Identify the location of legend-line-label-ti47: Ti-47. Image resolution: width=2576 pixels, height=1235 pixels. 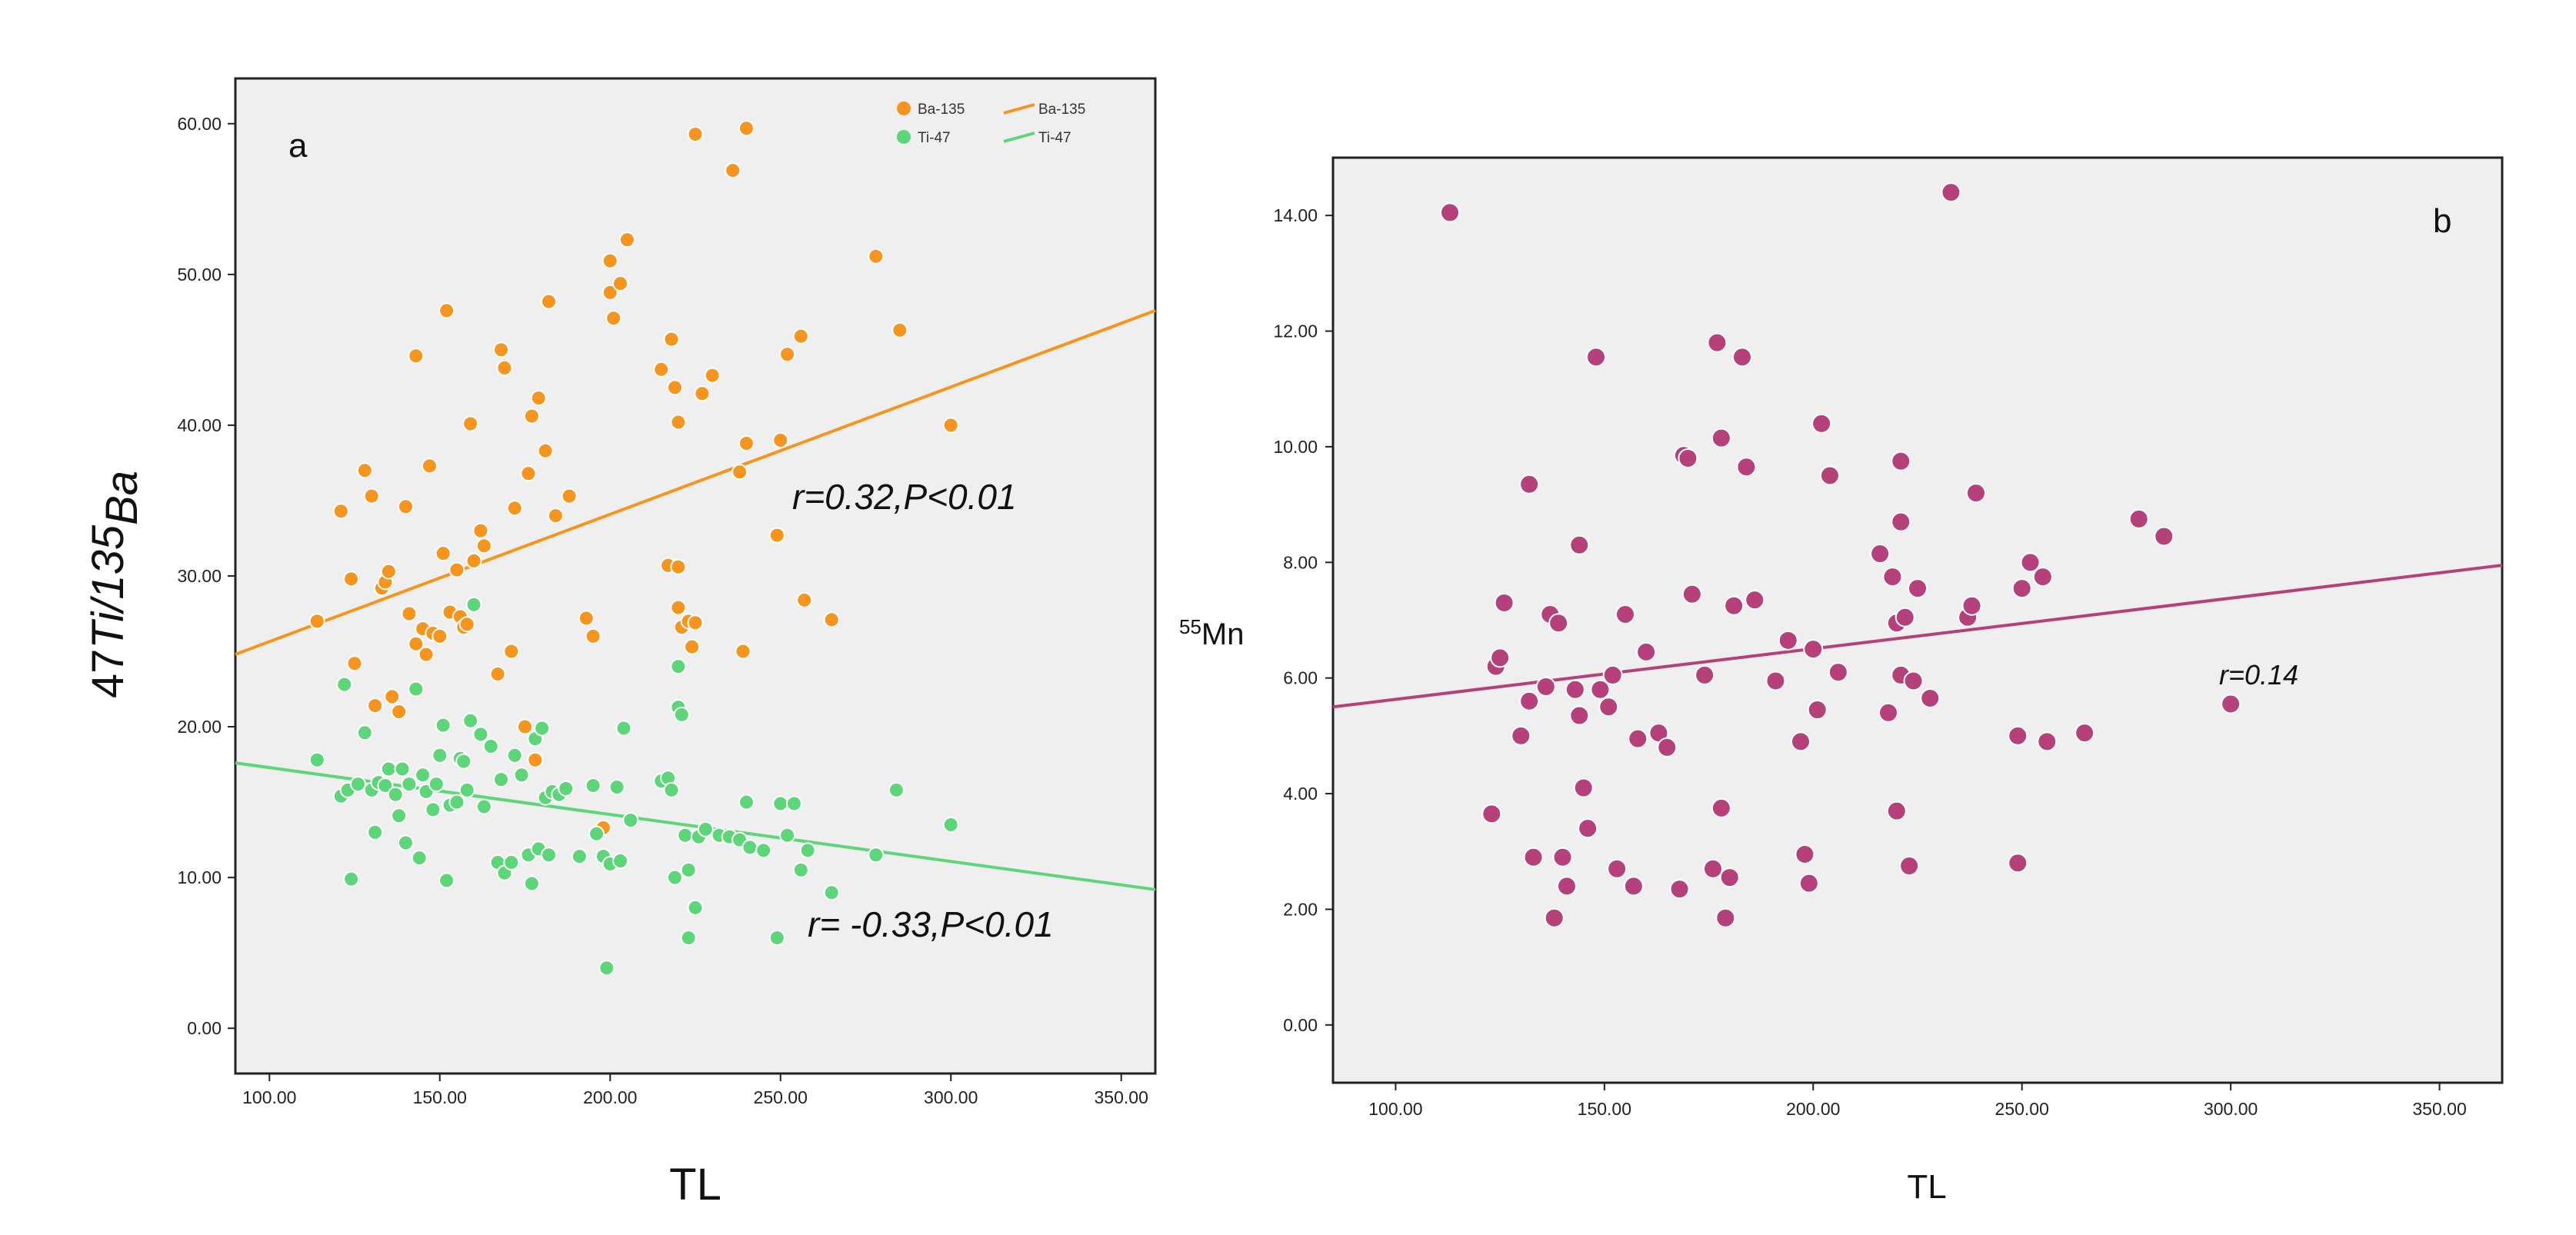
(1054, 138).